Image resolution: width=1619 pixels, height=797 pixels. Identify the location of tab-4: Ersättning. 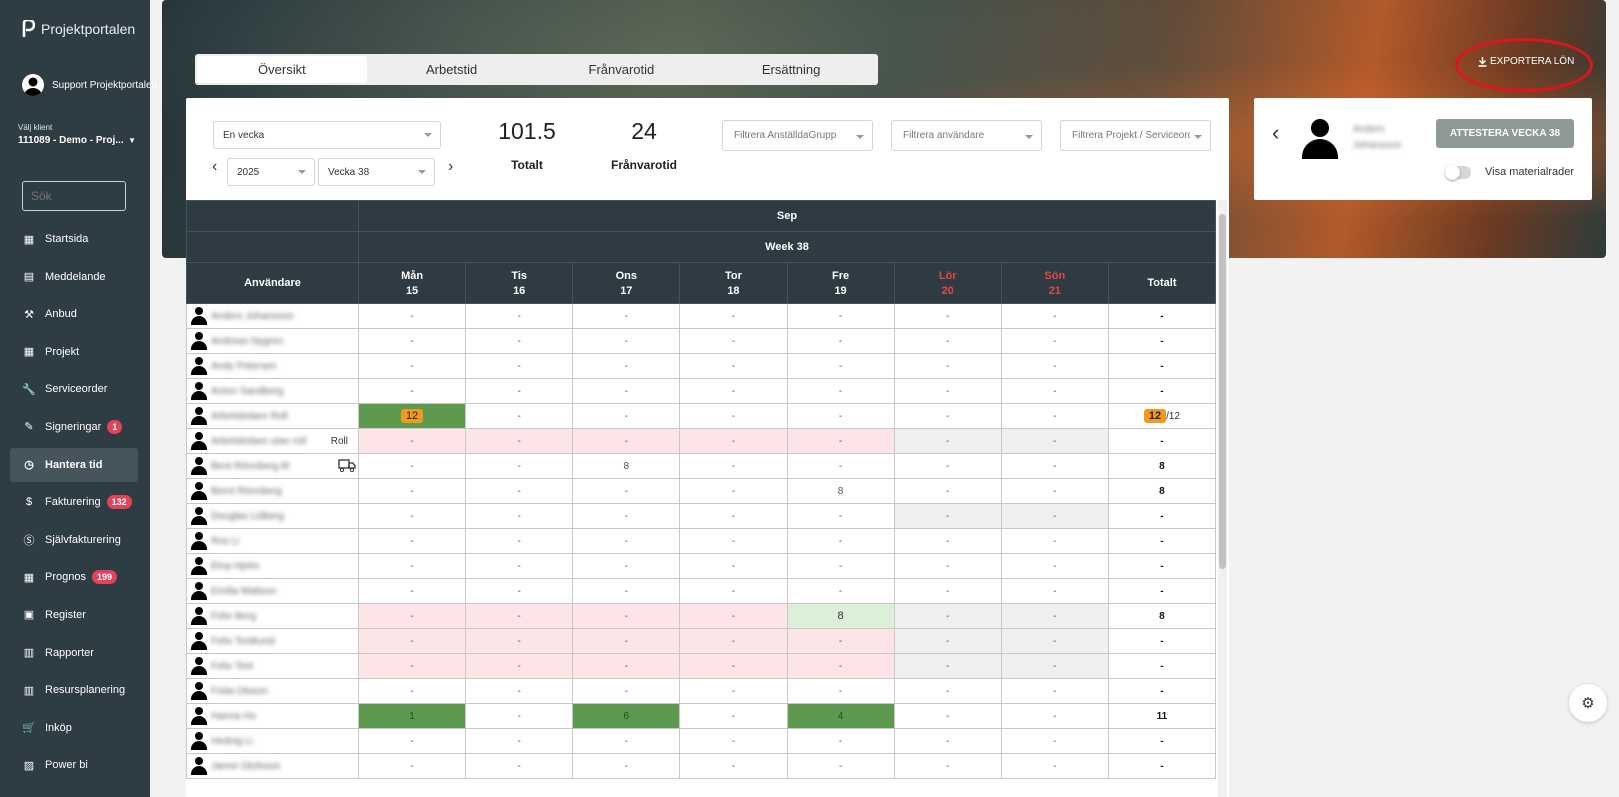
(791, 69).